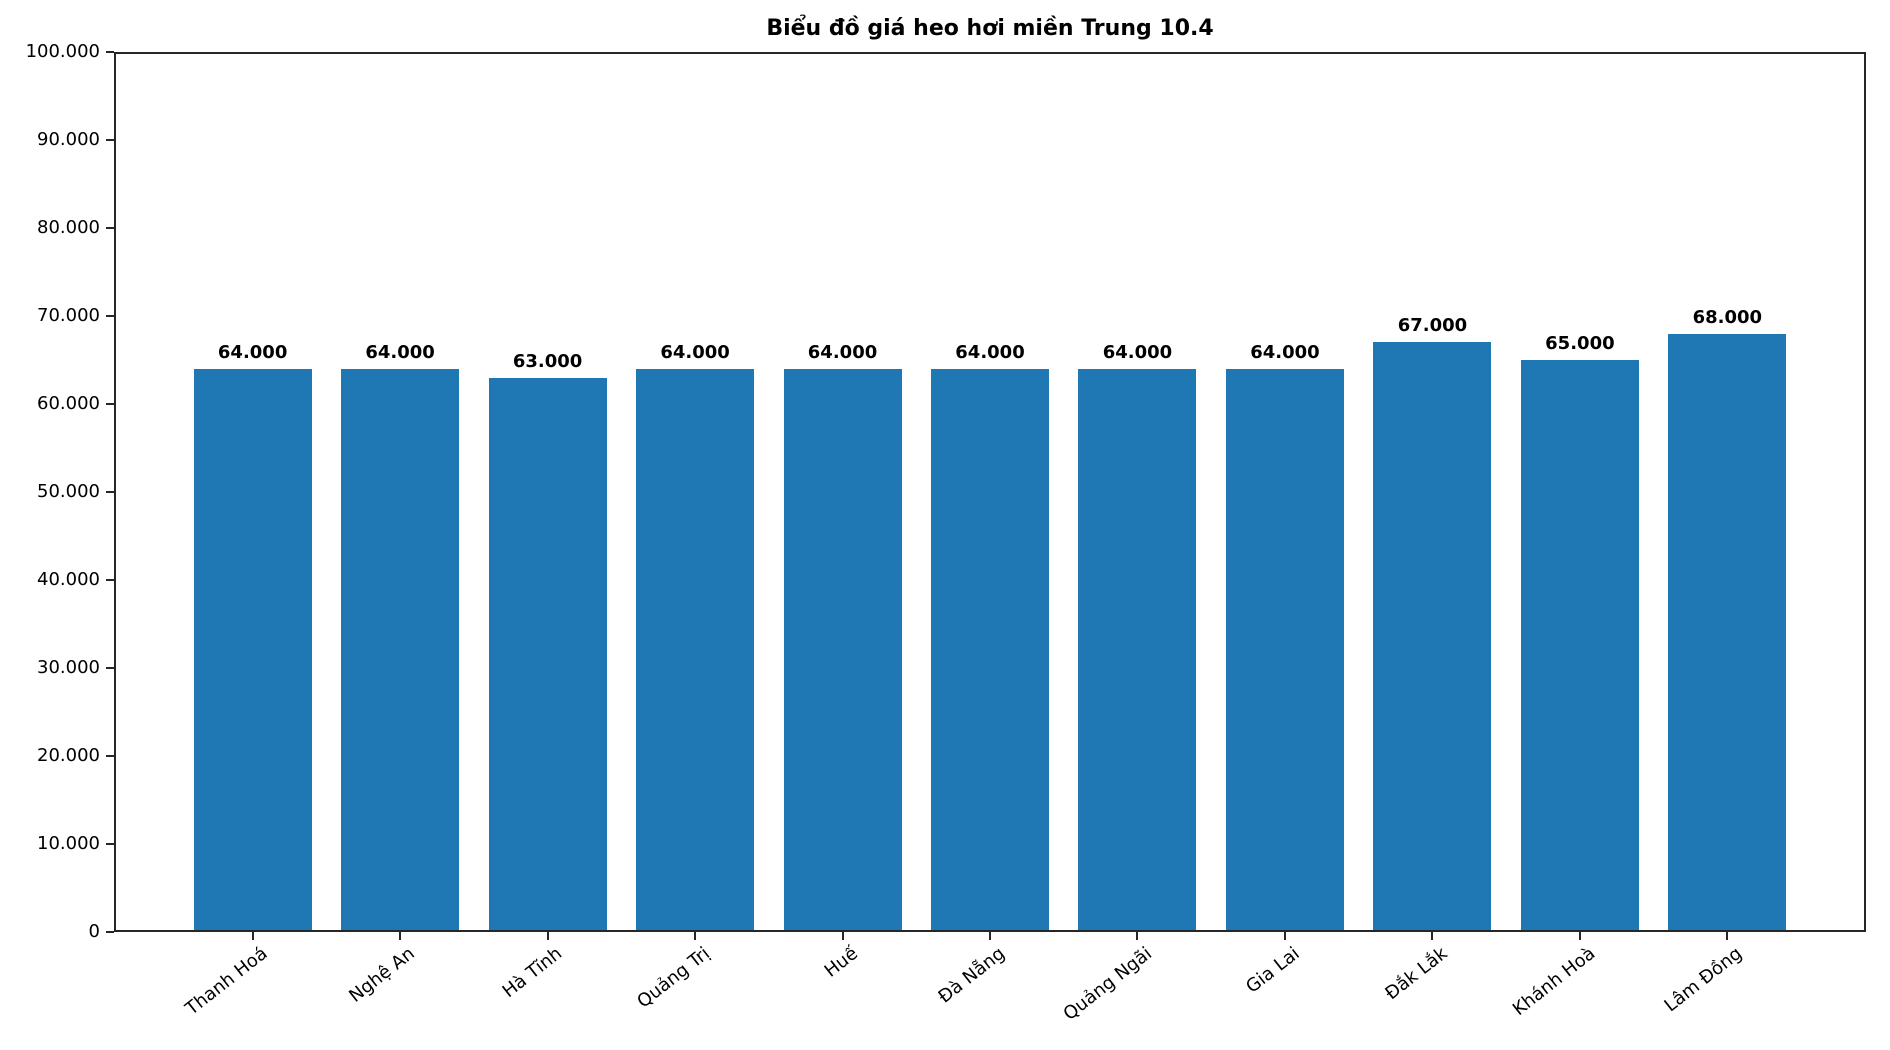  What do you see at coordinates (68, 491) in the screenshot?
I see `y-tick-label: 50.000` at bounding box center [68, 491].